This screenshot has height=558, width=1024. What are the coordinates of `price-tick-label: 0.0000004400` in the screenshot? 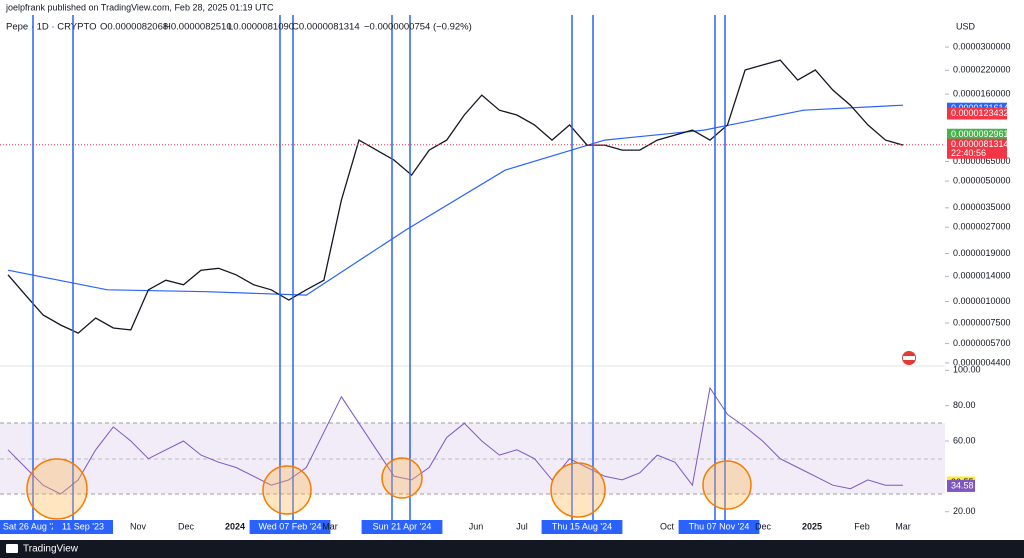 It's located at (982, 362).